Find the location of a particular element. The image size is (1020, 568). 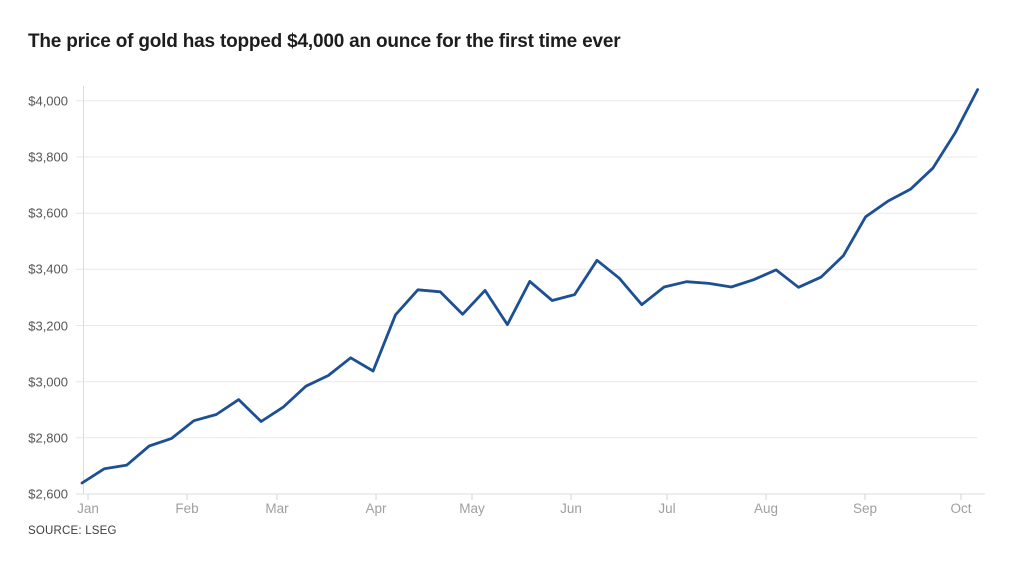

y-axis-tick-label: $2,600 is located at coordinates (48, 494).